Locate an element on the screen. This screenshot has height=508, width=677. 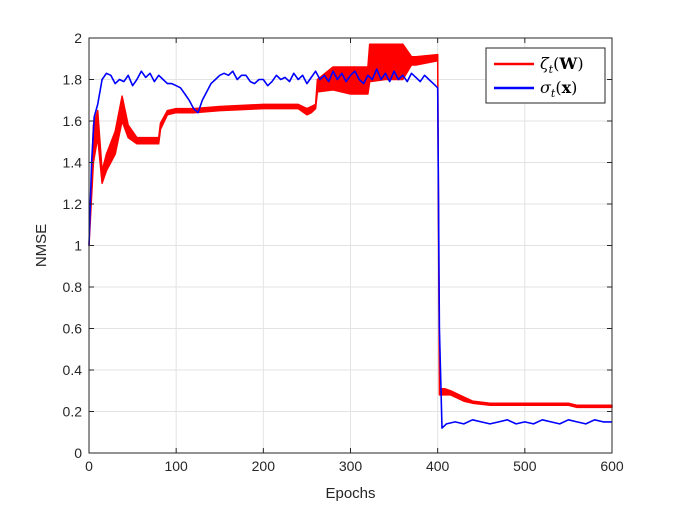
y-tick-label: 0.2 is located at coordinates (73, 412).